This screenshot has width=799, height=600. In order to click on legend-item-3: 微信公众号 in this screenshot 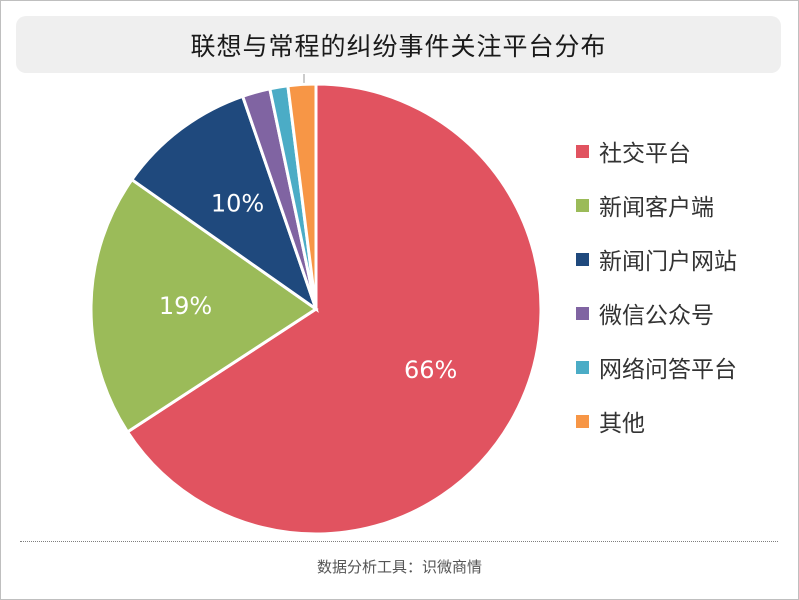, I will do `click(656, 313)`.